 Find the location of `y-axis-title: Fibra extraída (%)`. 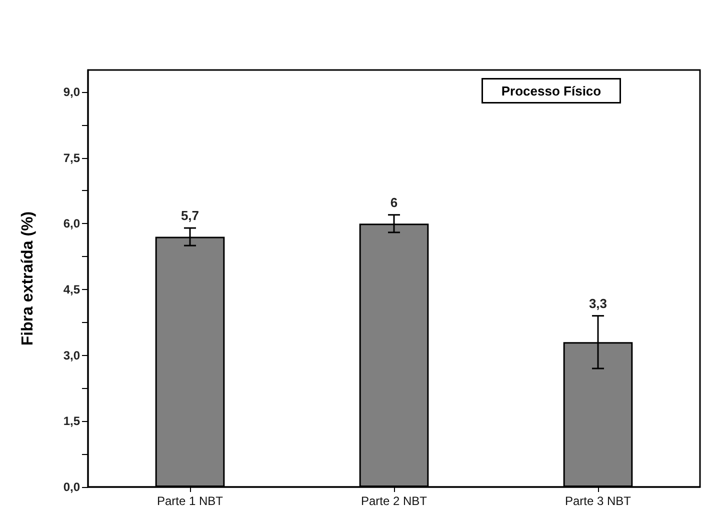

y-axis-title: Fibra extraída (%) is located at coordinates (28, 278).